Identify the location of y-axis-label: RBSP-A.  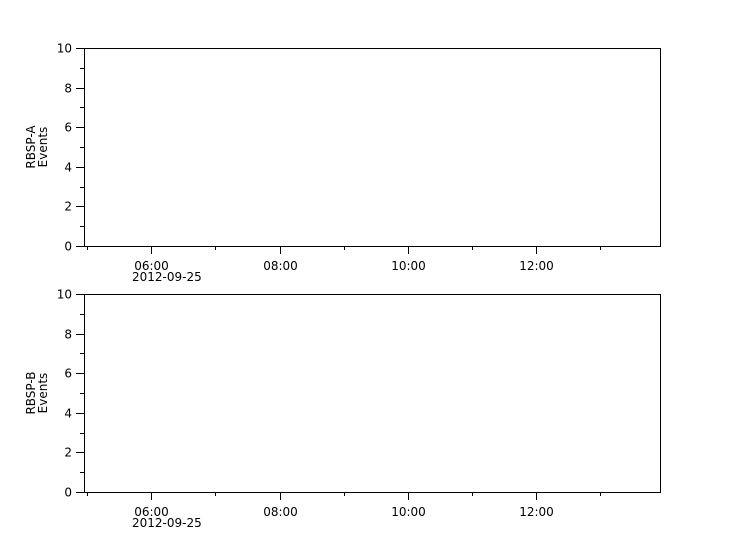
(31, 147).